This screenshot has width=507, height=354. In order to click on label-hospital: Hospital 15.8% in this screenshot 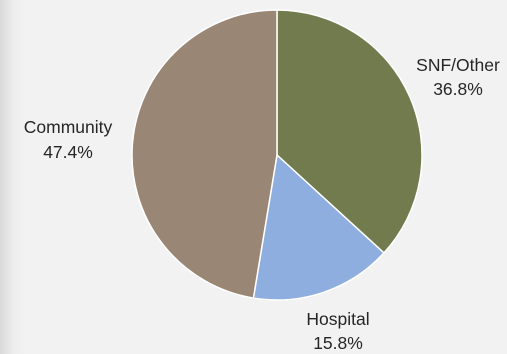, I will do `click(337, 331)`.